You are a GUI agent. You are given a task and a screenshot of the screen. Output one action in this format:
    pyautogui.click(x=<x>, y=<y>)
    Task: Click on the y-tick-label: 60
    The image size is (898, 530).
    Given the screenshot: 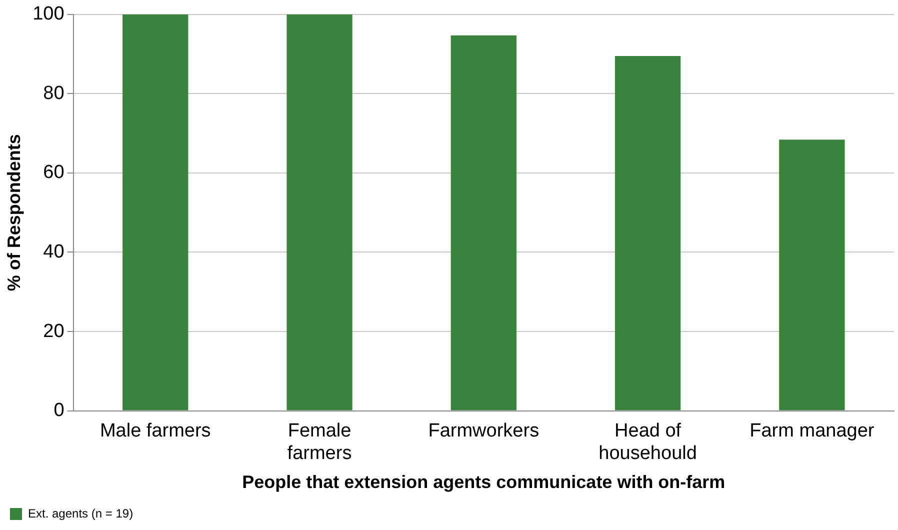 What is the action you would take?
    pyautogui.click(x=53, y=173)
    